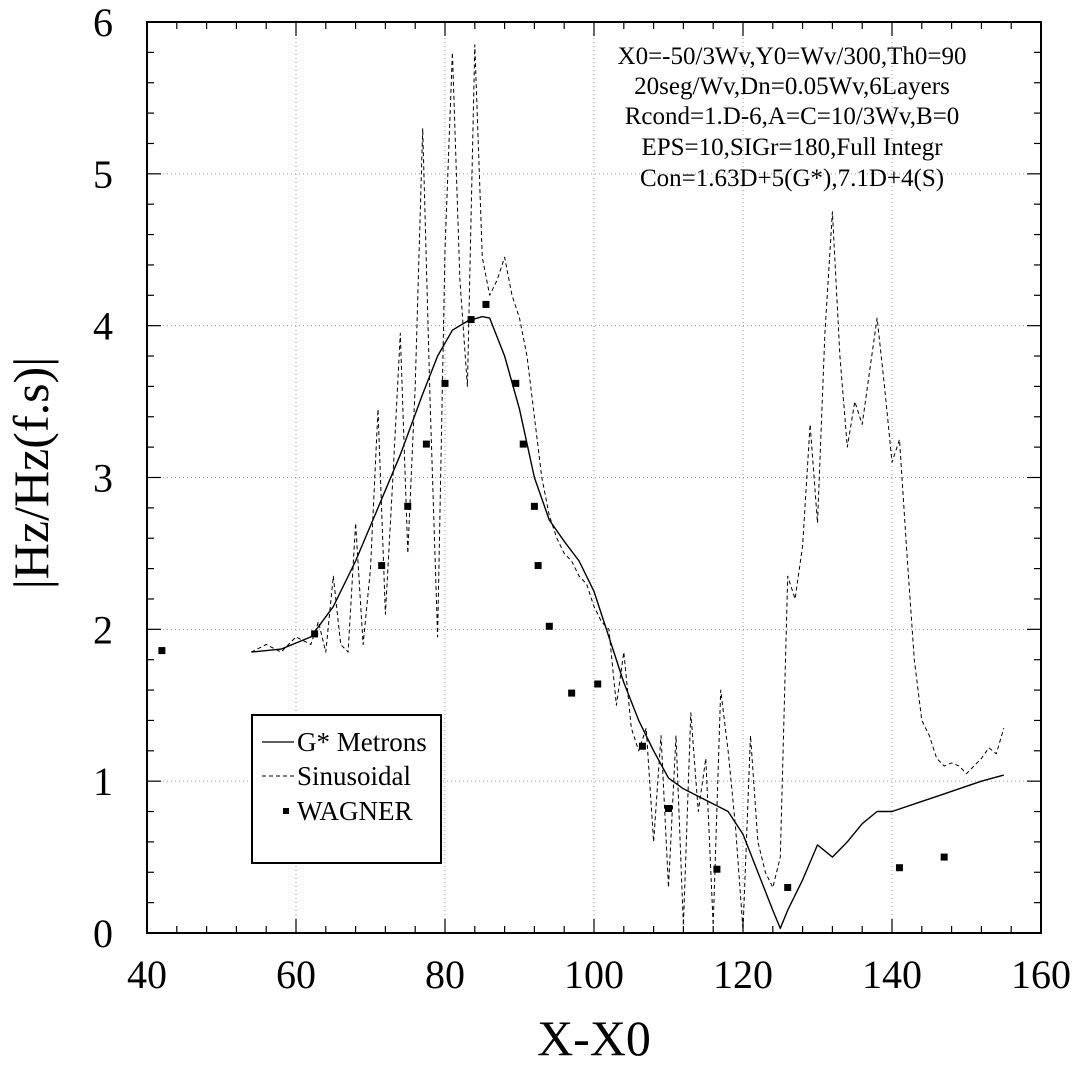  What do you see at coordinates (743, 974) in the screenshot?
I see `x-tick-label: 120` at bounding box center [743, 974].